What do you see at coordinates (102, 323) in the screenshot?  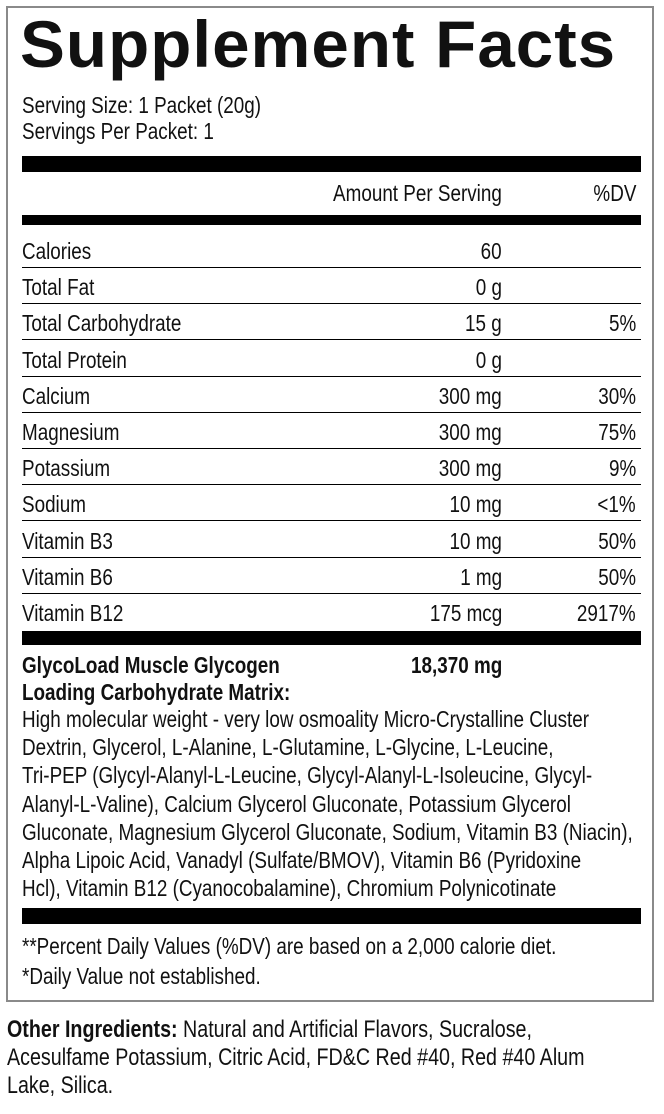 I see `nutrient-label: Total Carbohydrate` at bounding box center [102, 323].